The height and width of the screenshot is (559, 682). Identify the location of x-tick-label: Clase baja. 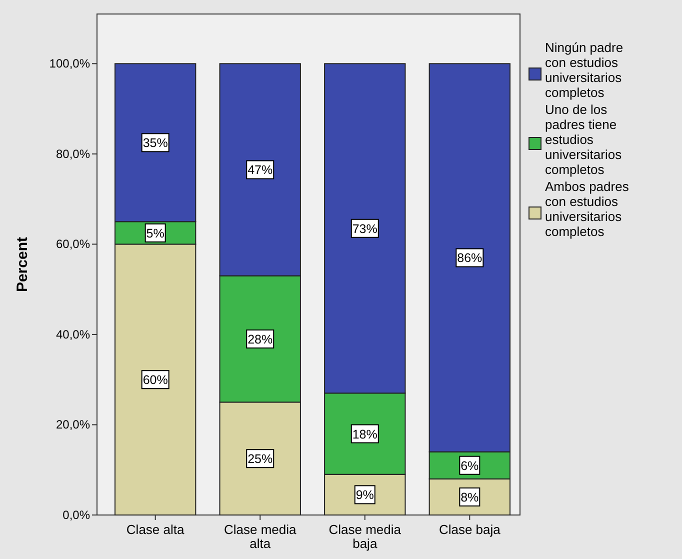
(470, 529).